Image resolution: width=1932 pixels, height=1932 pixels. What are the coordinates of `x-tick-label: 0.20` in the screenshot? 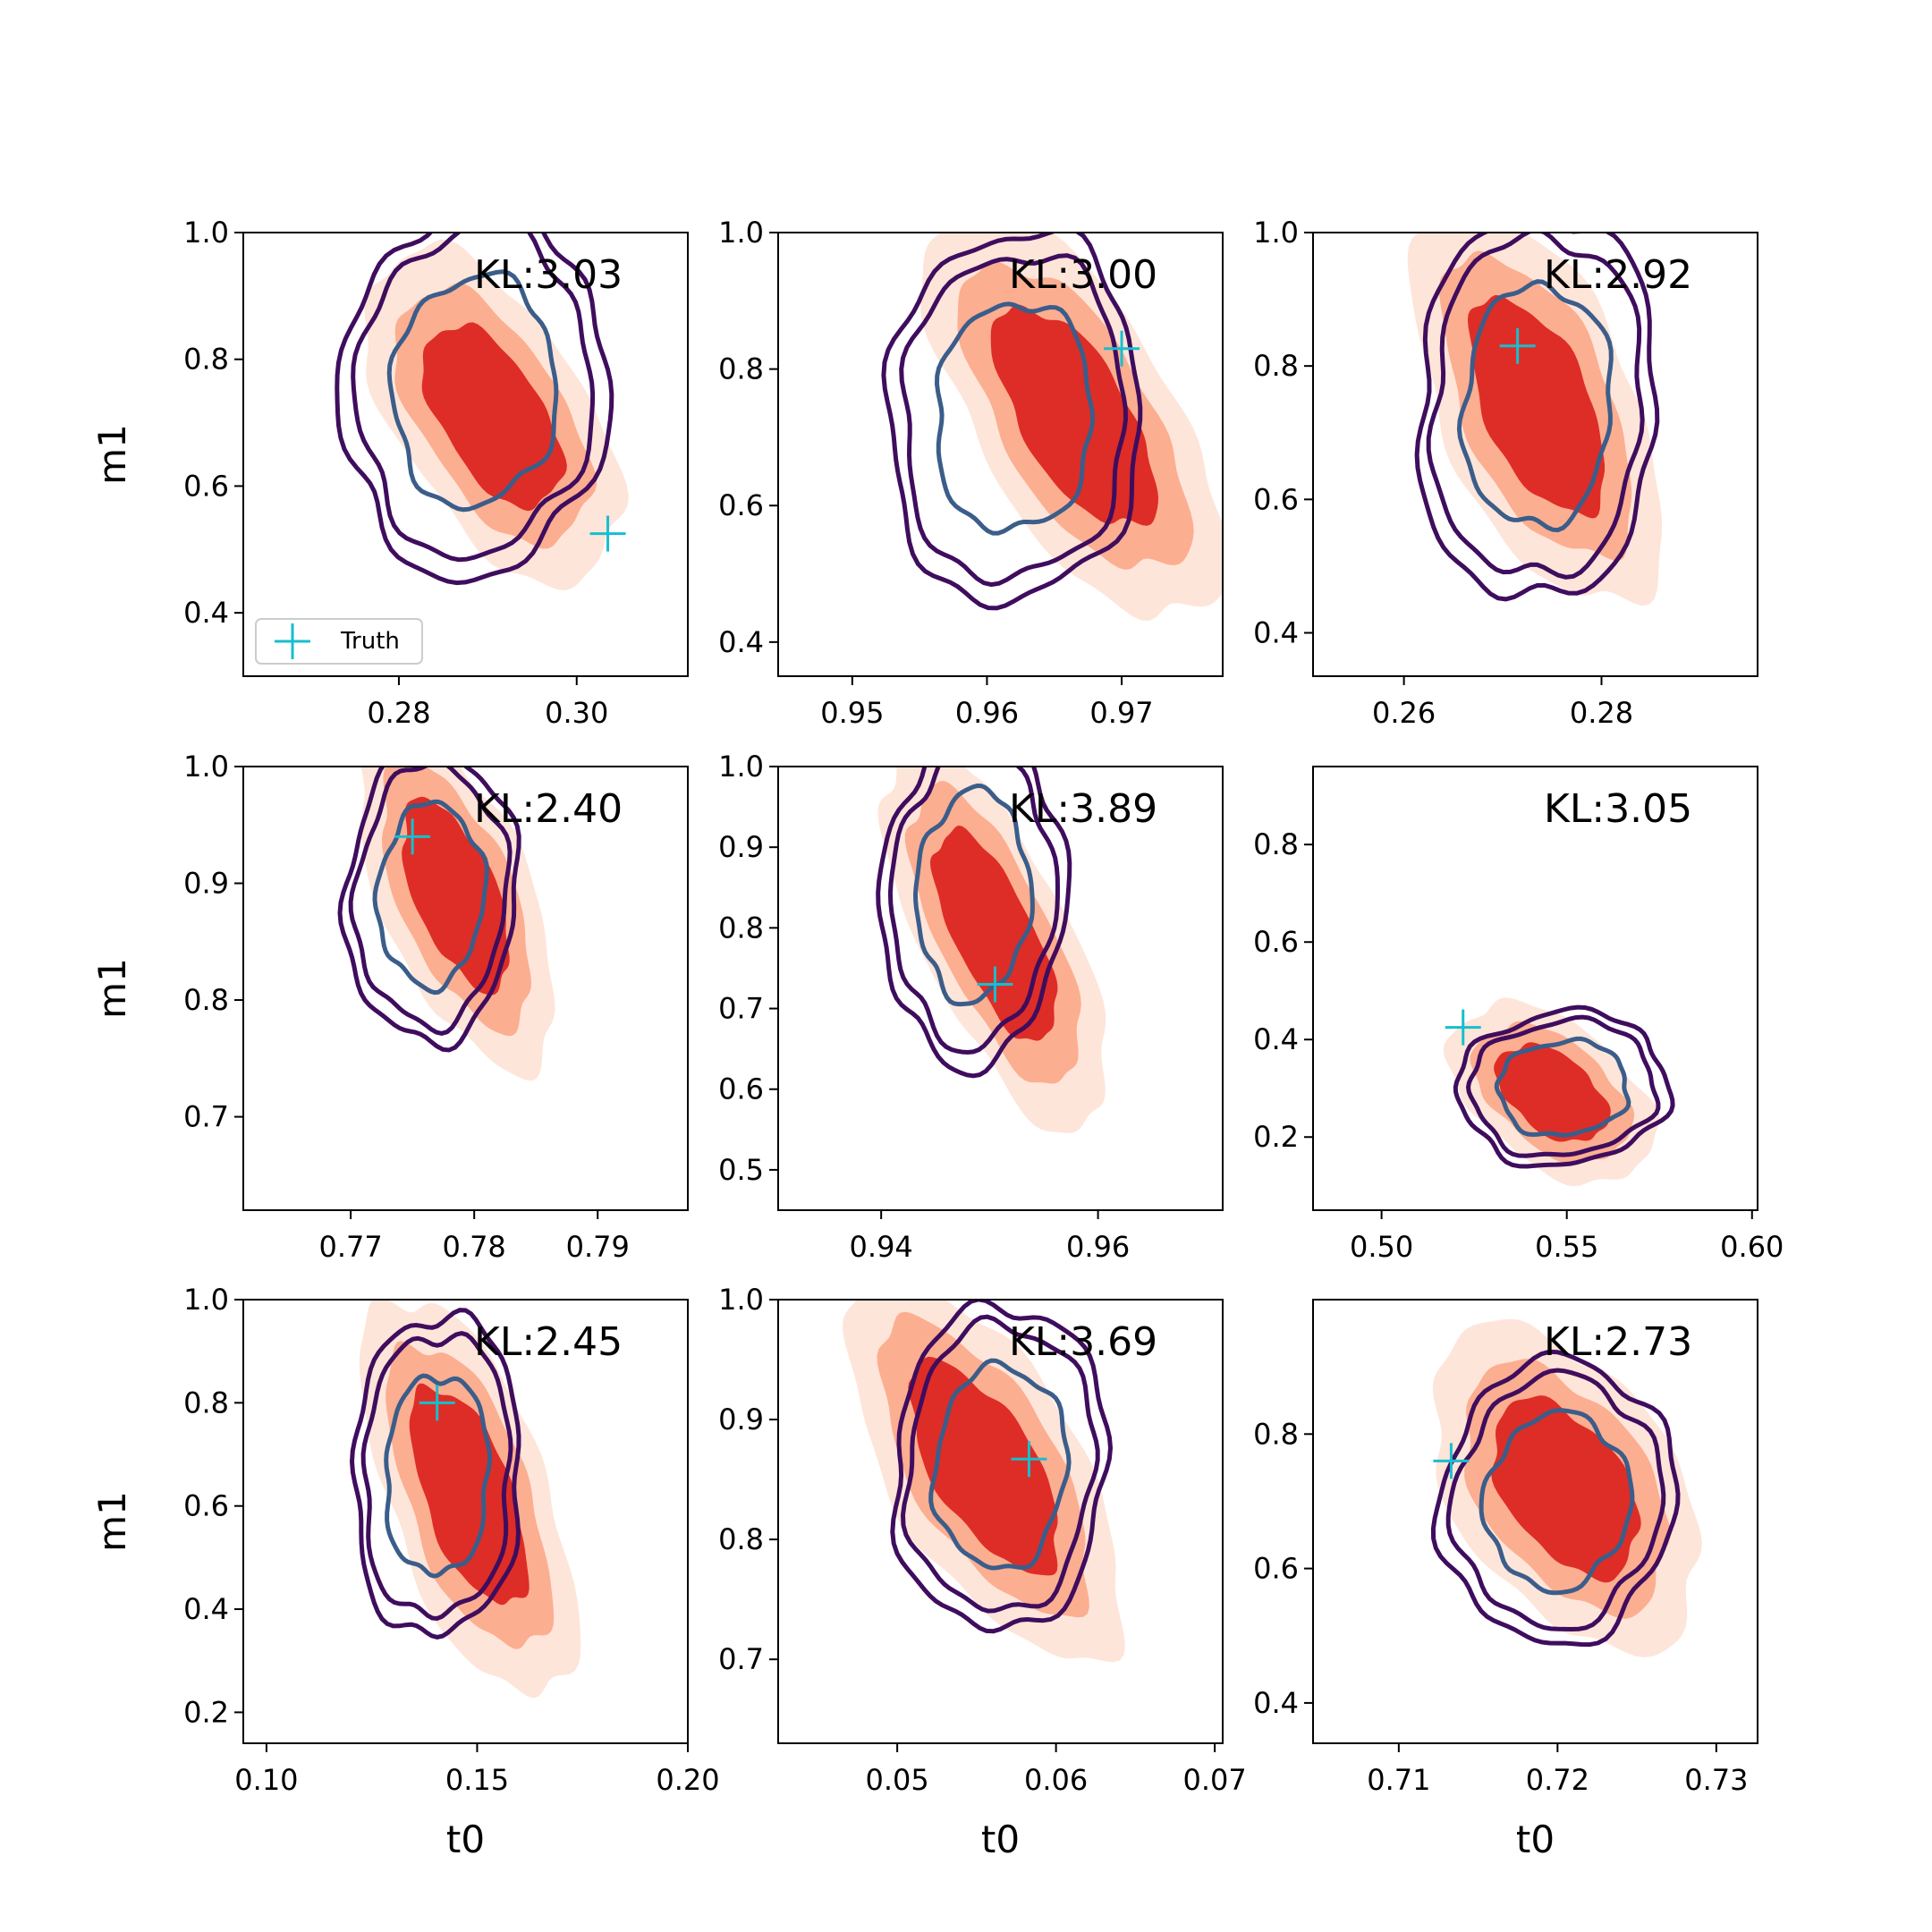 It's located at (687, 1780).